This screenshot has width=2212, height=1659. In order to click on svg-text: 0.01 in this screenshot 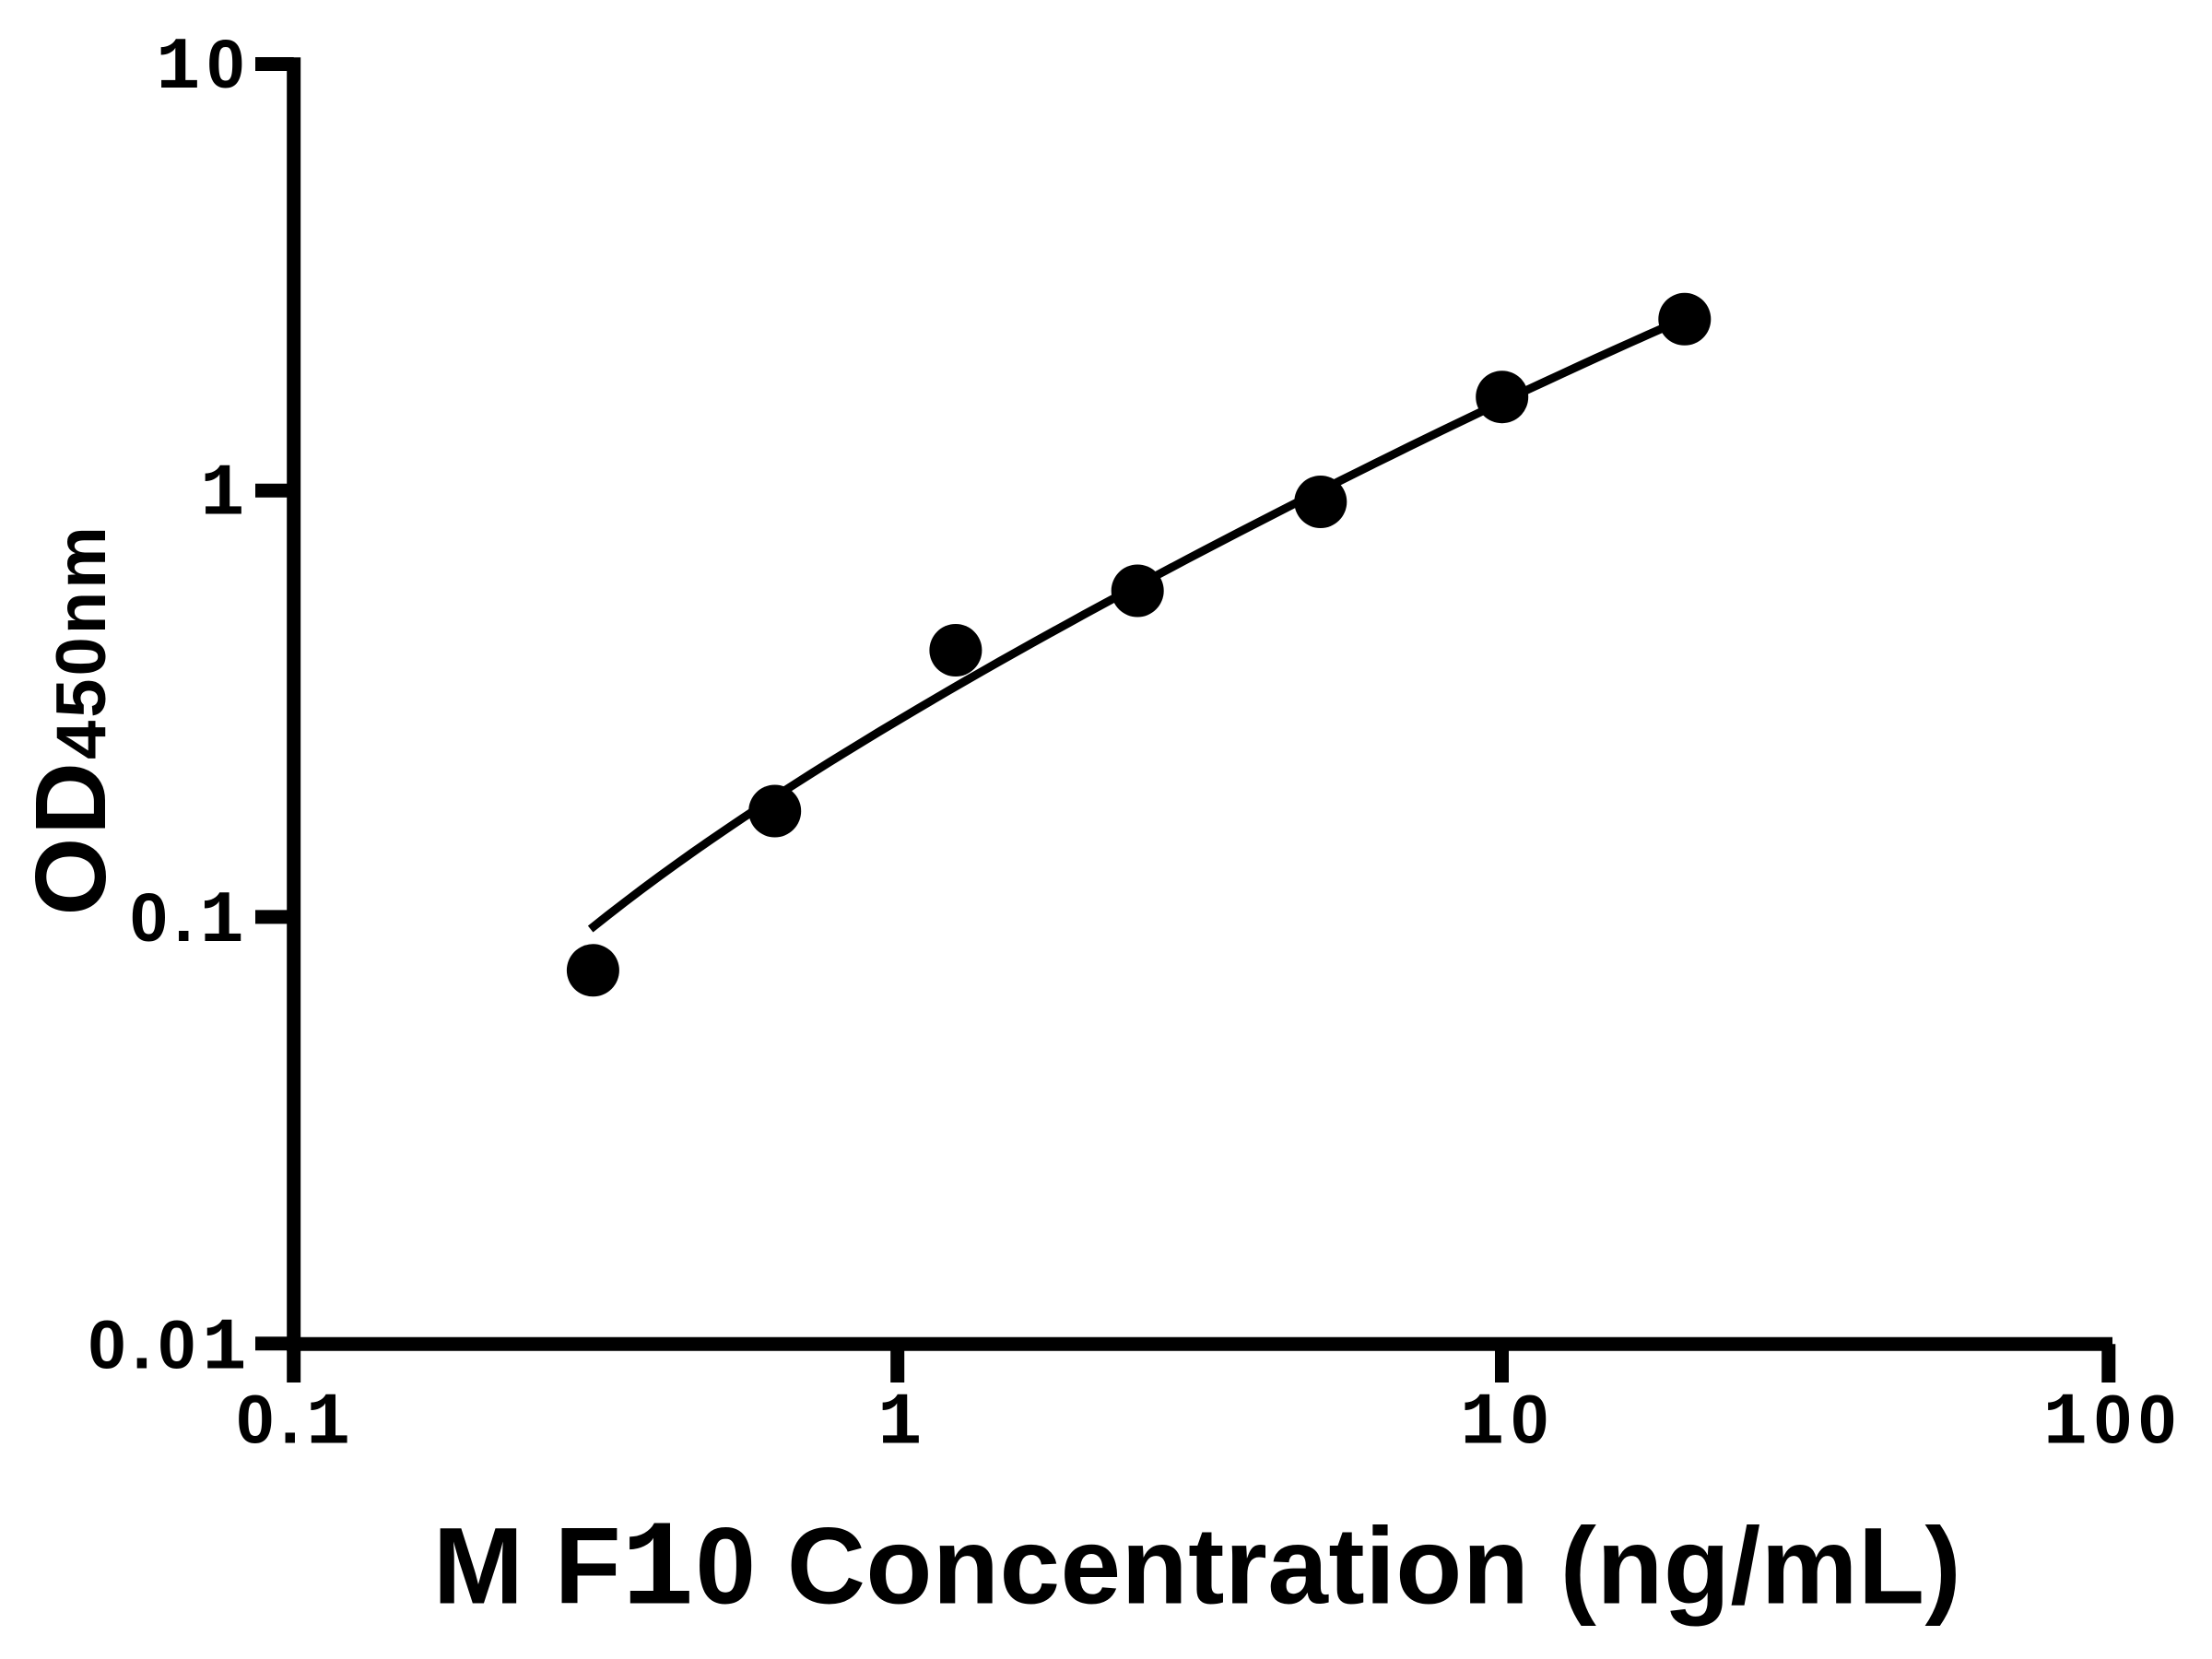, I will do `click(170, 1349)`.